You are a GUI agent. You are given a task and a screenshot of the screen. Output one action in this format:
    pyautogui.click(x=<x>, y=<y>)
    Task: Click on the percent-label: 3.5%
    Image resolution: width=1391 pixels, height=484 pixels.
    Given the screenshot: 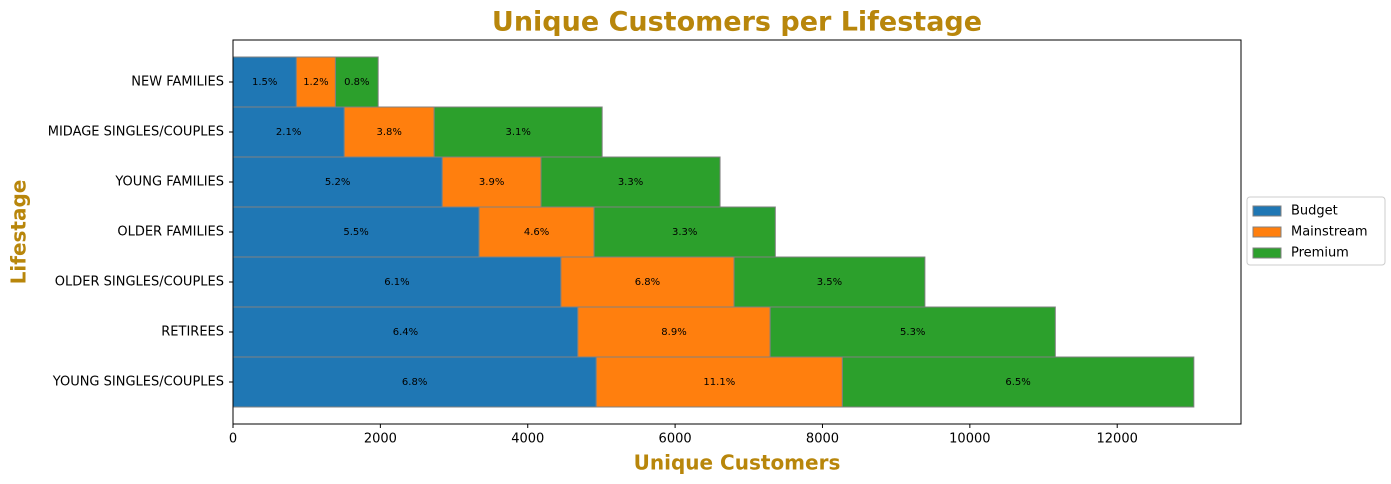 What is the action you would take?
    pyautogui.click(x=829, y=282)
    